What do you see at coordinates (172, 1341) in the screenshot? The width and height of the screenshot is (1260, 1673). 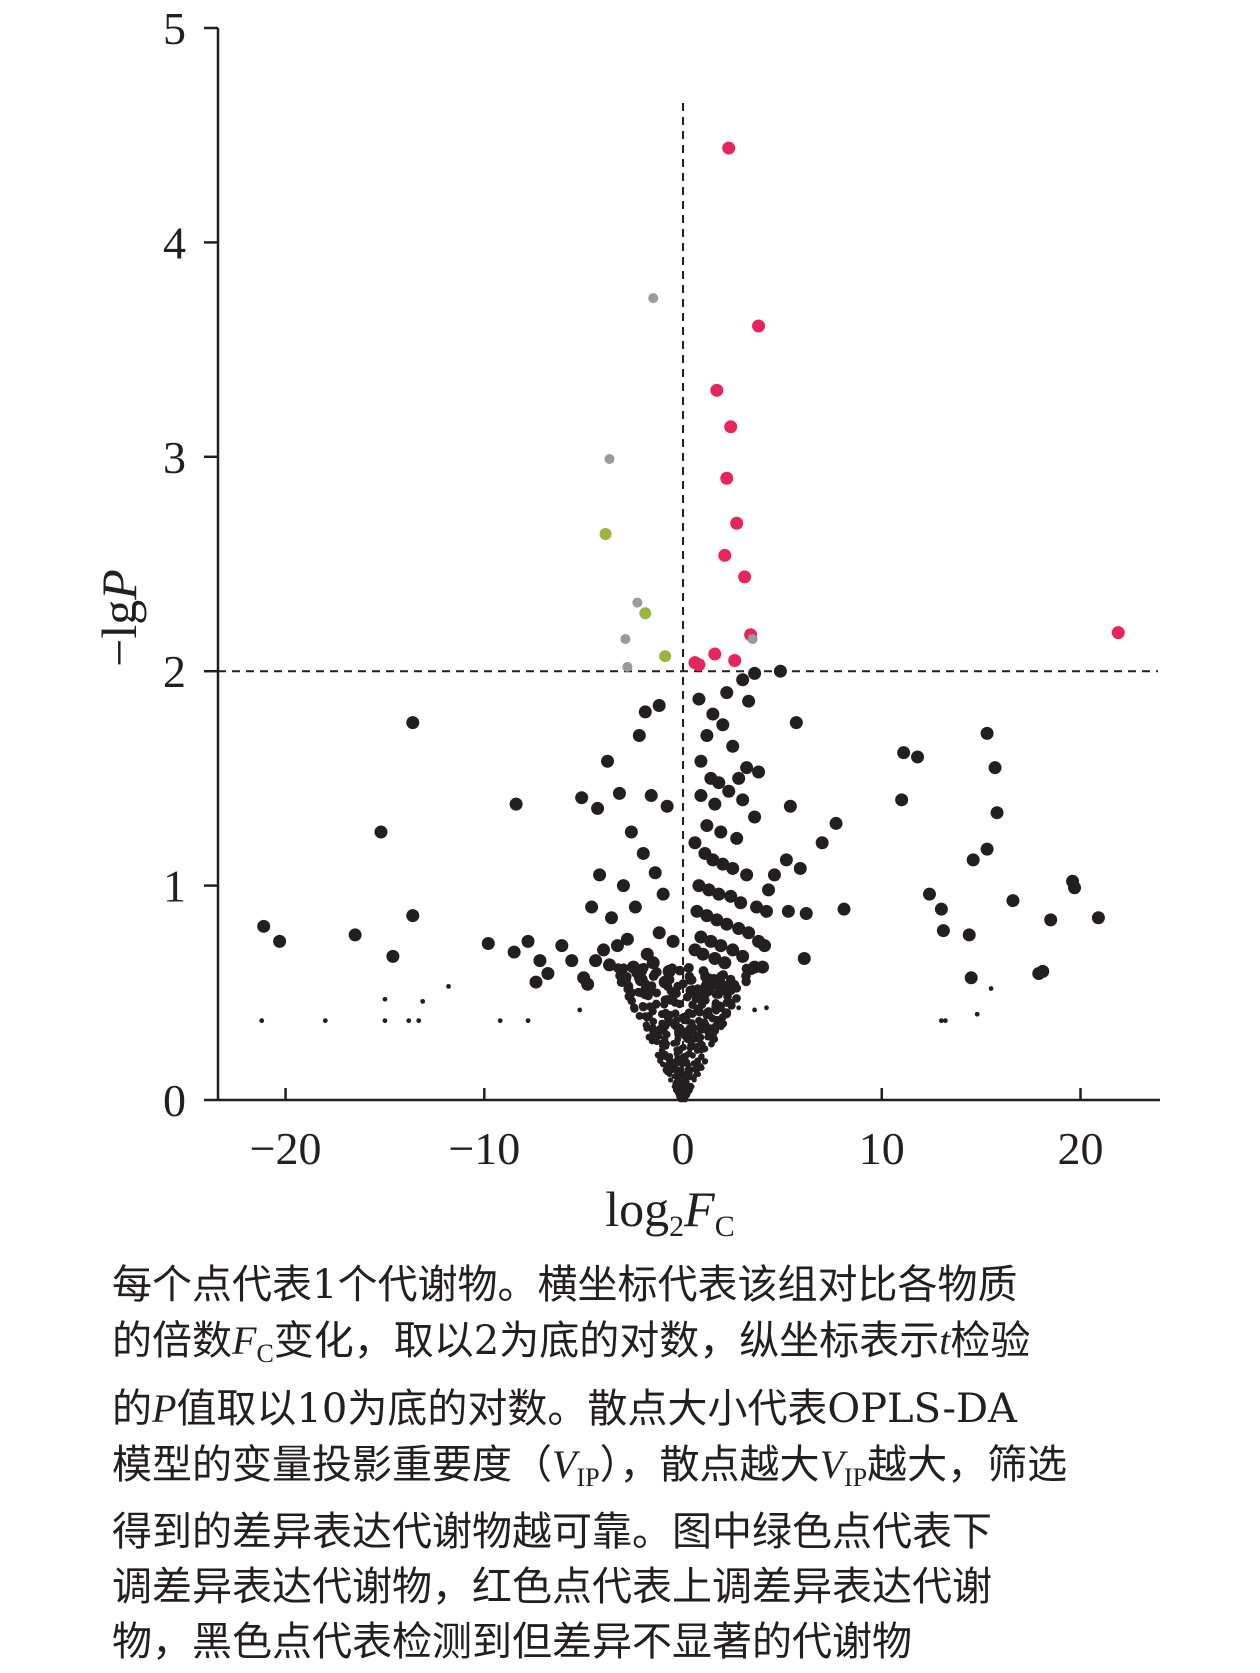 I see `caption-text: 的倍数` at bounding box center [172, 1341].